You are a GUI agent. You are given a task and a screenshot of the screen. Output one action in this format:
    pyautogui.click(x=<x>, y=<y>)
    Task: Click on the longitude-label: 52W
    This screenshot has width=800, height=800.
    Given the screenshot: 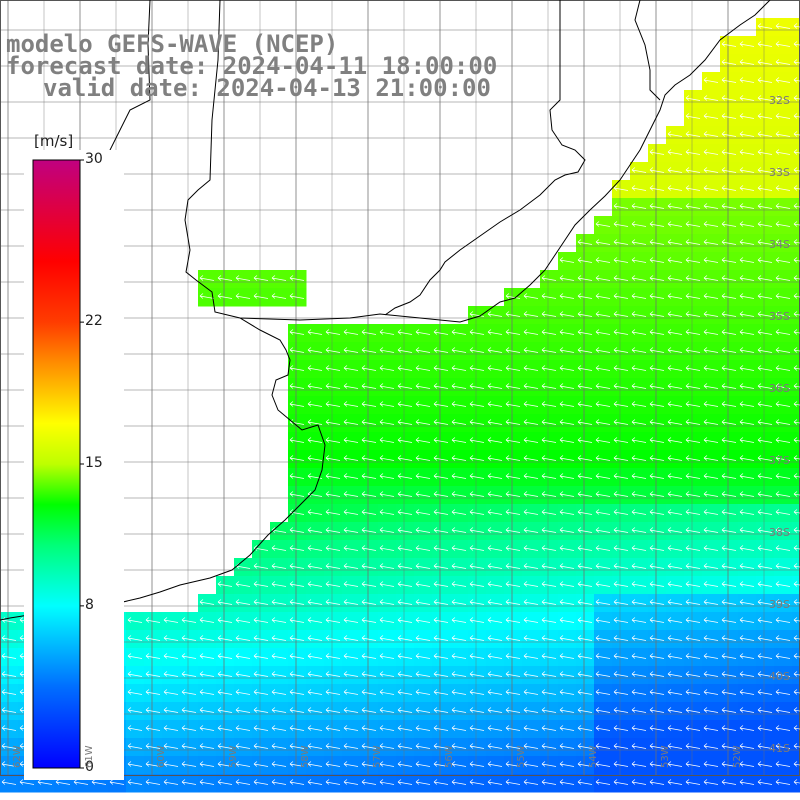 What is the action you would take?
    pyautogui.click(x=737, y=756)
    